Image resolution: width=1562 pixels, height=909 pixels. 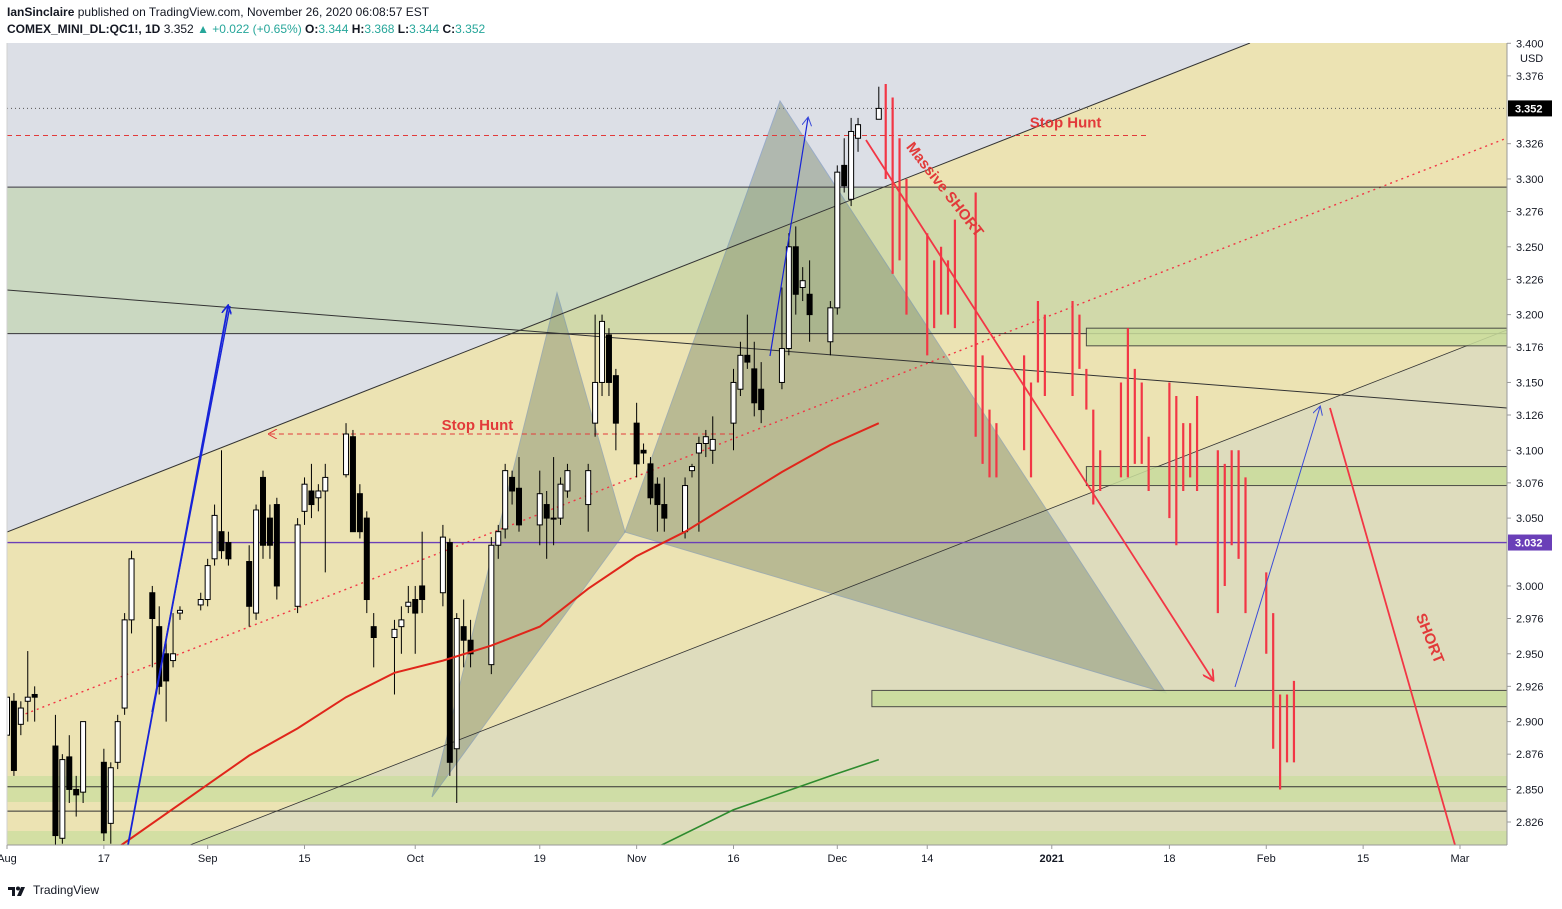 I want to click on close-label: C:, so click(x=449, y=29).